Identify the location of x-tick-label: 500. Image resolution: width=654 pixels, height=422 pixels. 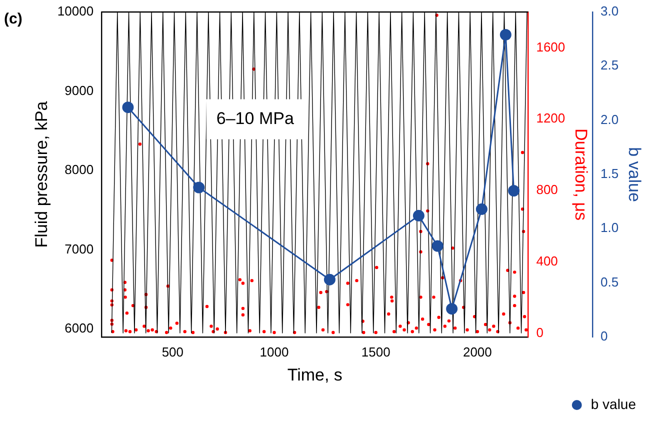
(173, 352).